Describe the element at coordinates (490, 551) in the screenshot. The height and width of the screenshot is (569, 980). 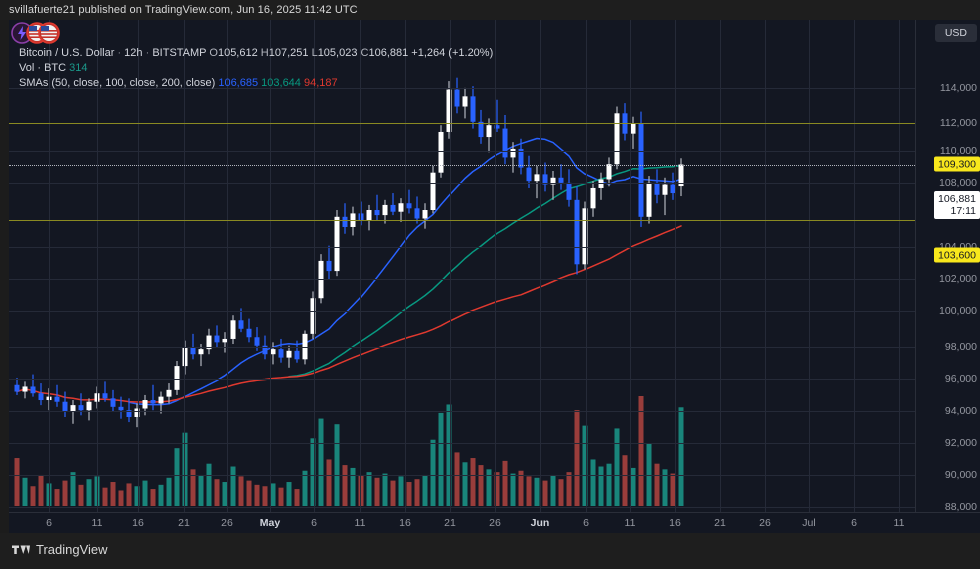
I see `branding-bar: TradingView` at that location.